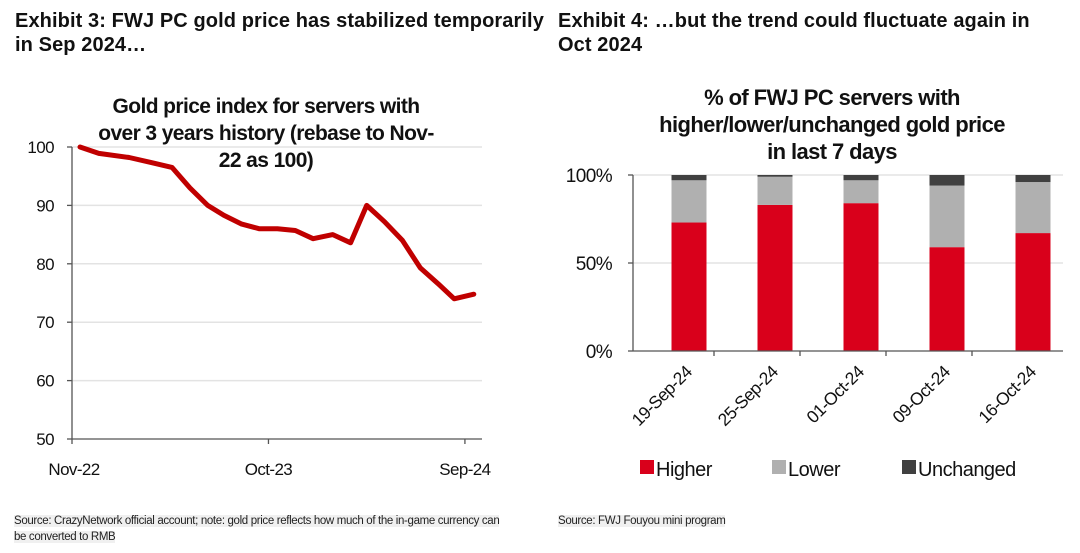 Image resolution: width=1080 pixels, height=553 pixels. Describe the element at coordinates (277, 223) in the screenshot. I see `gold-price-series-line` at that location.